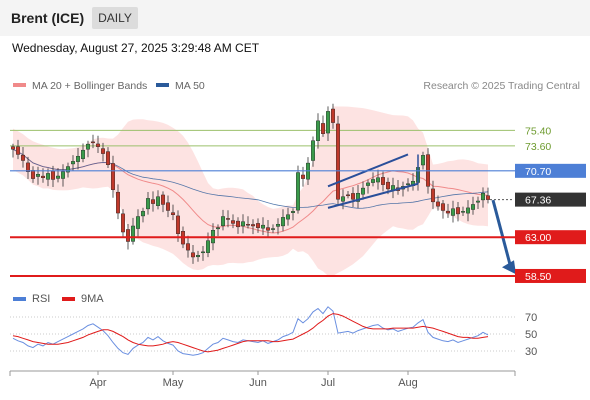 Image resolution: width=590 pixels, height=400 pixels. I want to click on legend-ma20-bollinger: MA 20 + Bollinger Bands, so click(80, 86).